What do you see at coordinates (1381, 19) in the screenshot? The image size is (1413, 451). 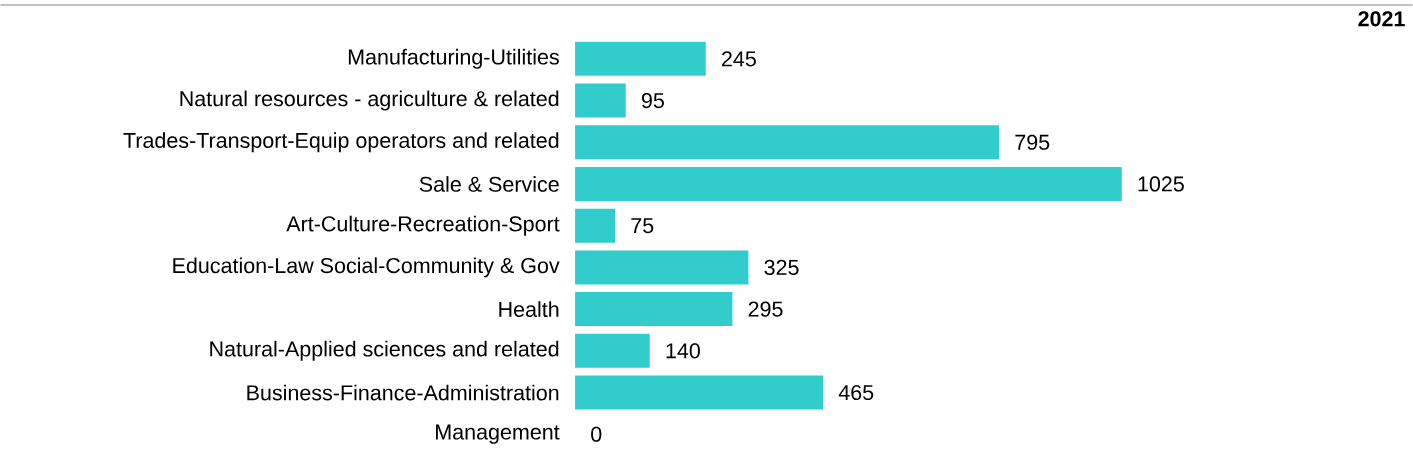 I see `text: 2021` at bounding box center [1381, 19].